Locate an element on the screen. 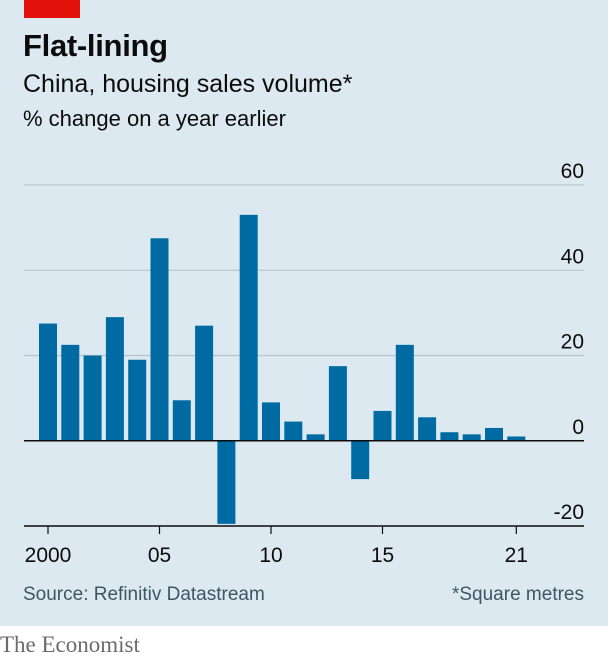  footnote: *Square metres is located at coordinates (517, 594).